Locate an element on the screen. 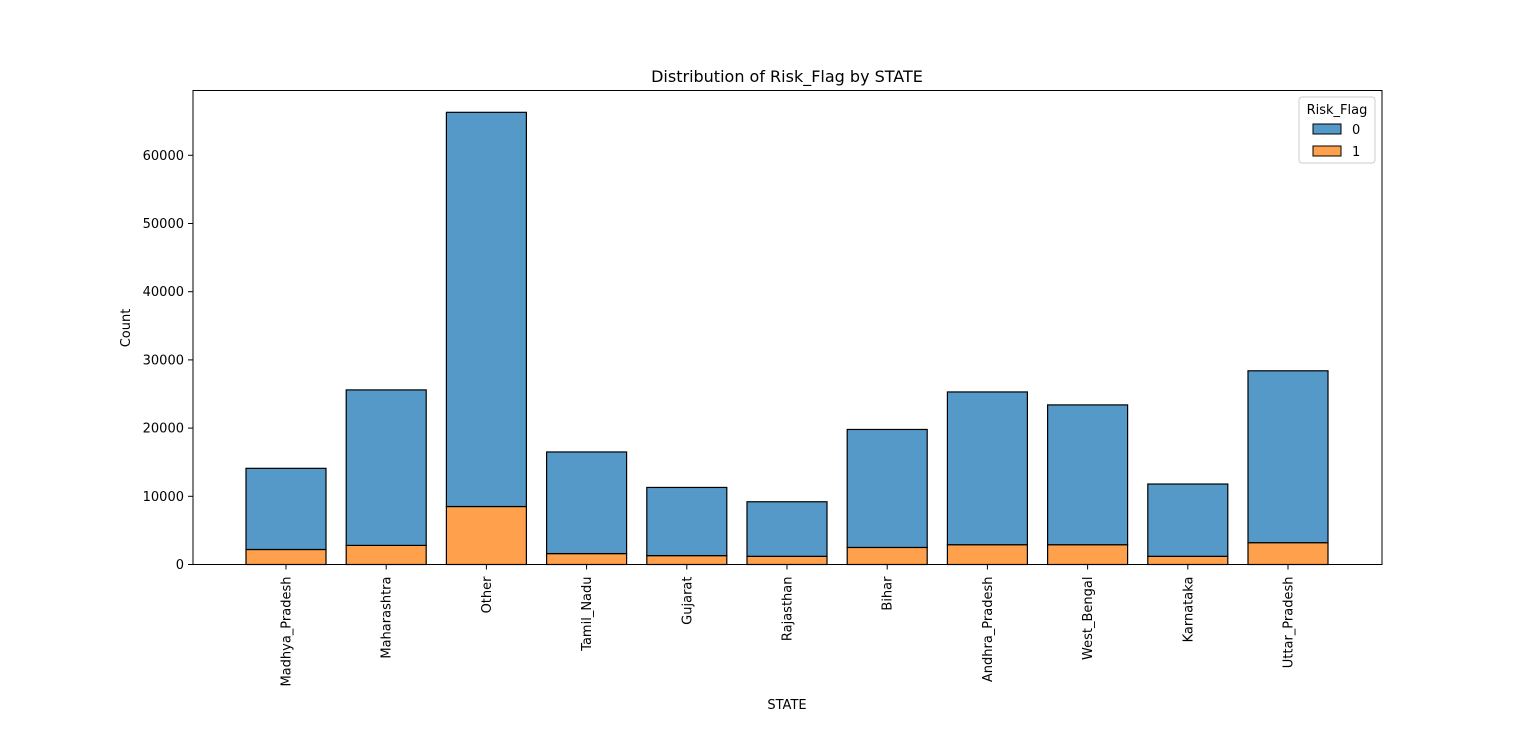 This screenshot has width=1536, height=754. x-tick-label: Gujarat is located at coordinates (687, 601).